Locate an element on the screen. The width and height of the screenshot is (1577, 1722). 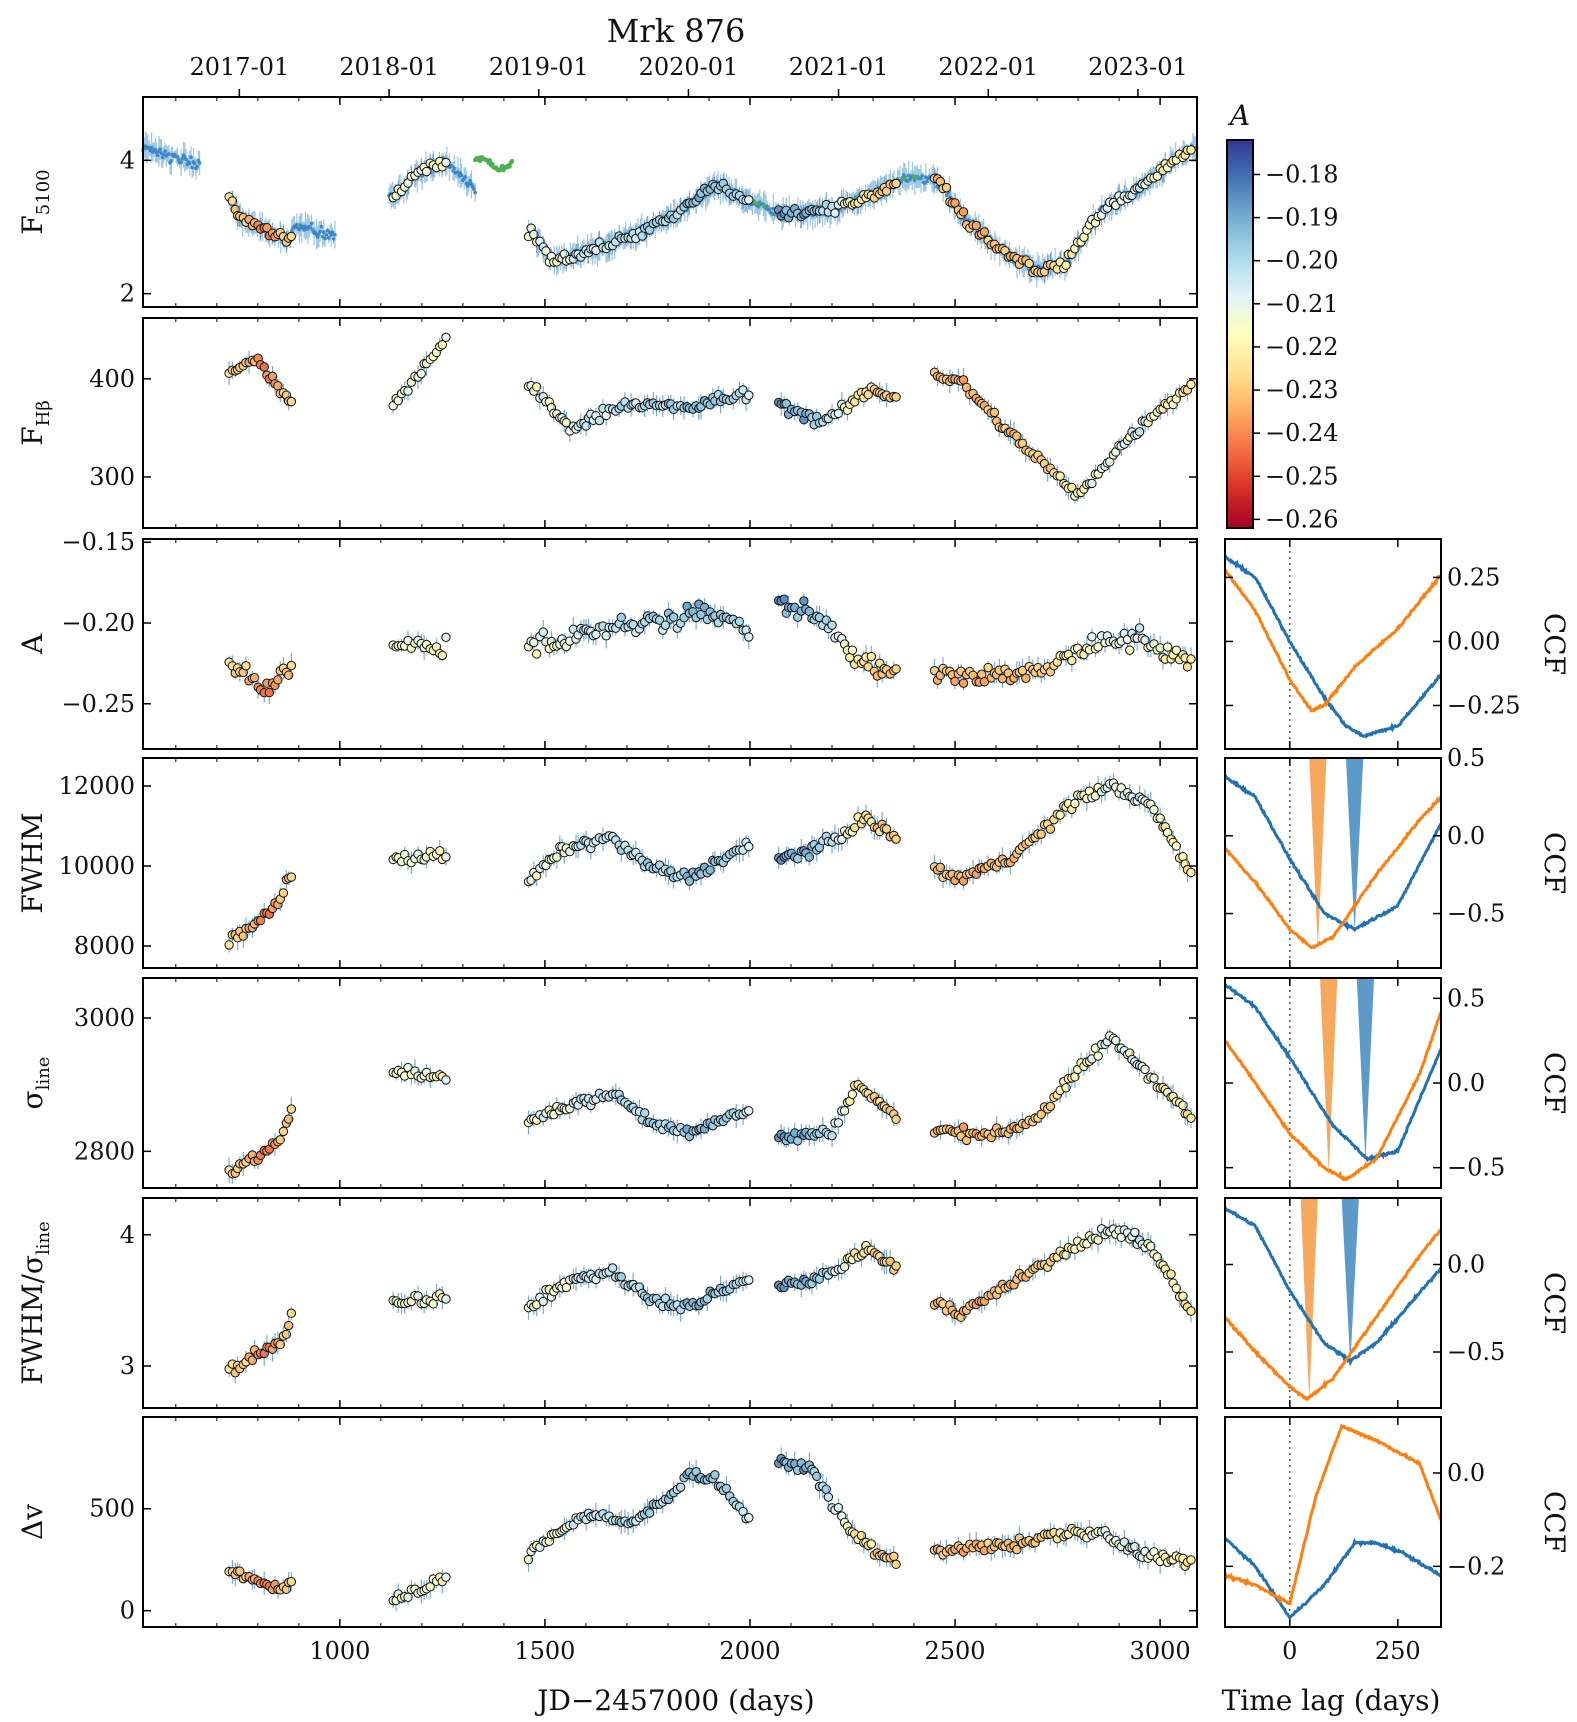
y-axis-label-main: FWHM is located at coordinates (32, 862).